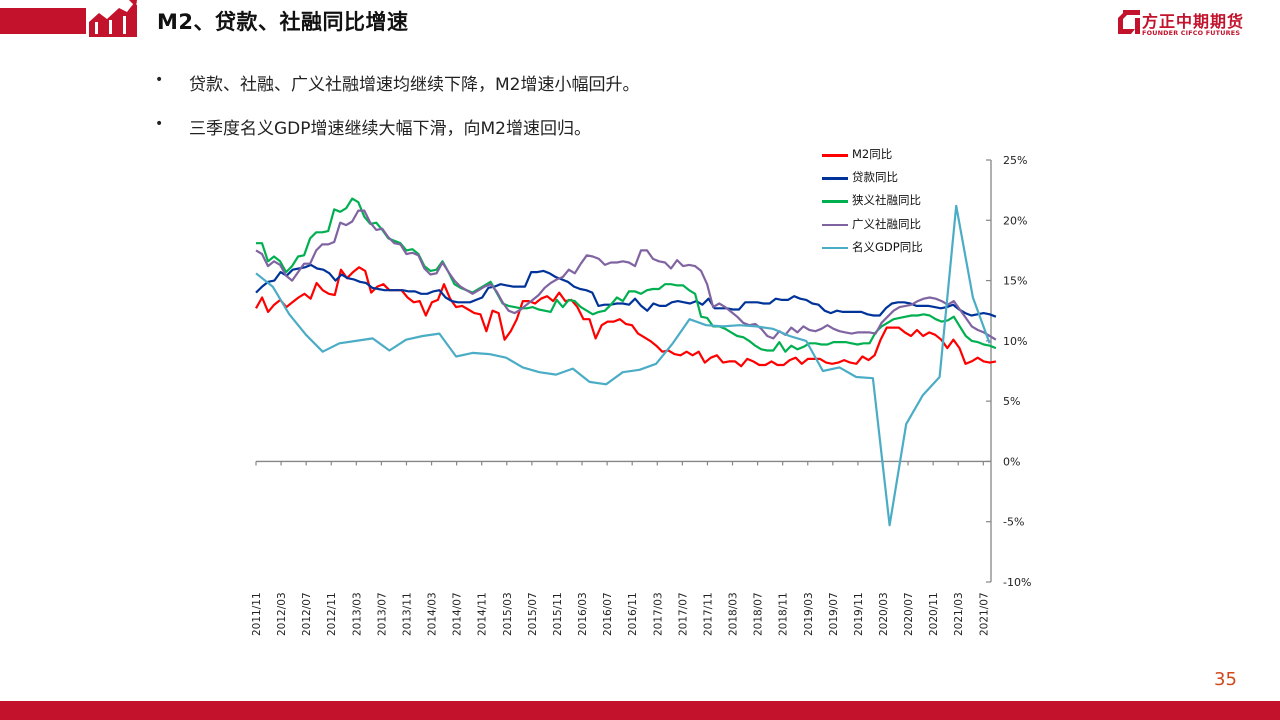 This screenshot has width=1280, height=720. What do you see at coordinates (887, 247) in the screenshot?
I see `legend-label: 名义GDP同比` at bounding box center [887, 247].